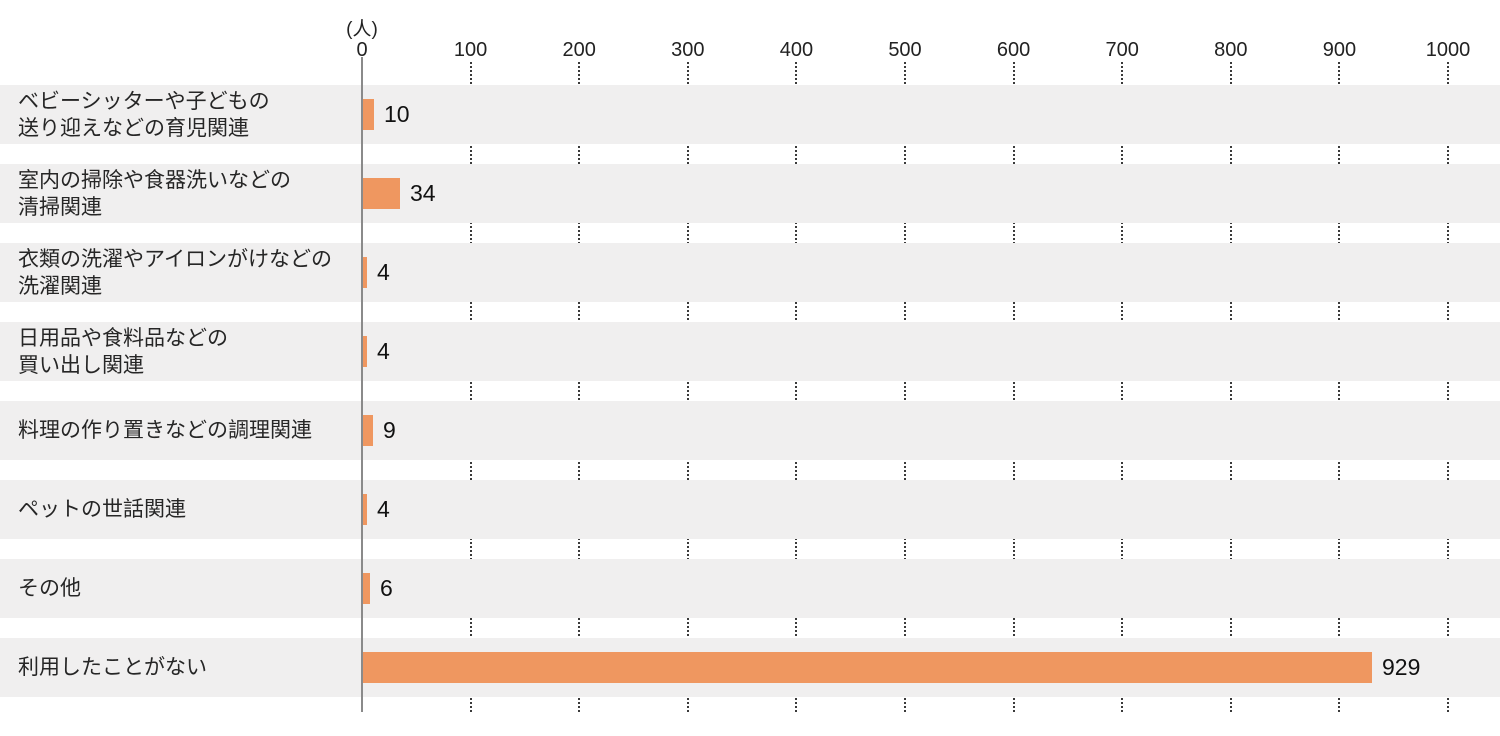 Image resolution: width=1500 pixels, height=736 pixels. Describe the element at coordinates (362, 29) in the screenshot. I see `axis-unit-label: (人)` at that location.